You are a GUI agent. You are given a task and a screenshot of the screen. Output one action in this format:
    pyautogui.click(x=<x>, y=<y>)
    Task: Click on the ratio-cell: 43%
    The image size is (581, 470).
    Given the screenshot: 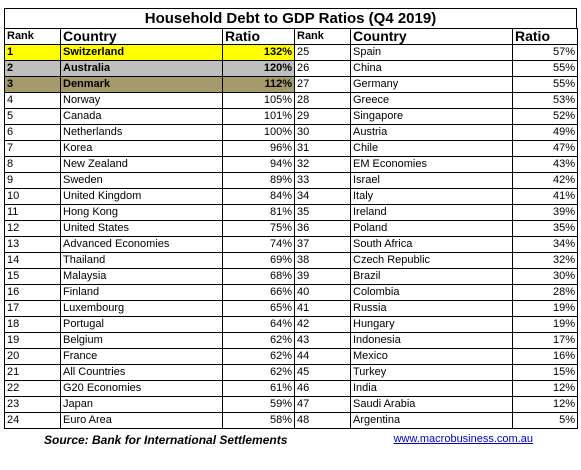 What is the action you would take?
    pyautogui.click(x=545, y=164)
    